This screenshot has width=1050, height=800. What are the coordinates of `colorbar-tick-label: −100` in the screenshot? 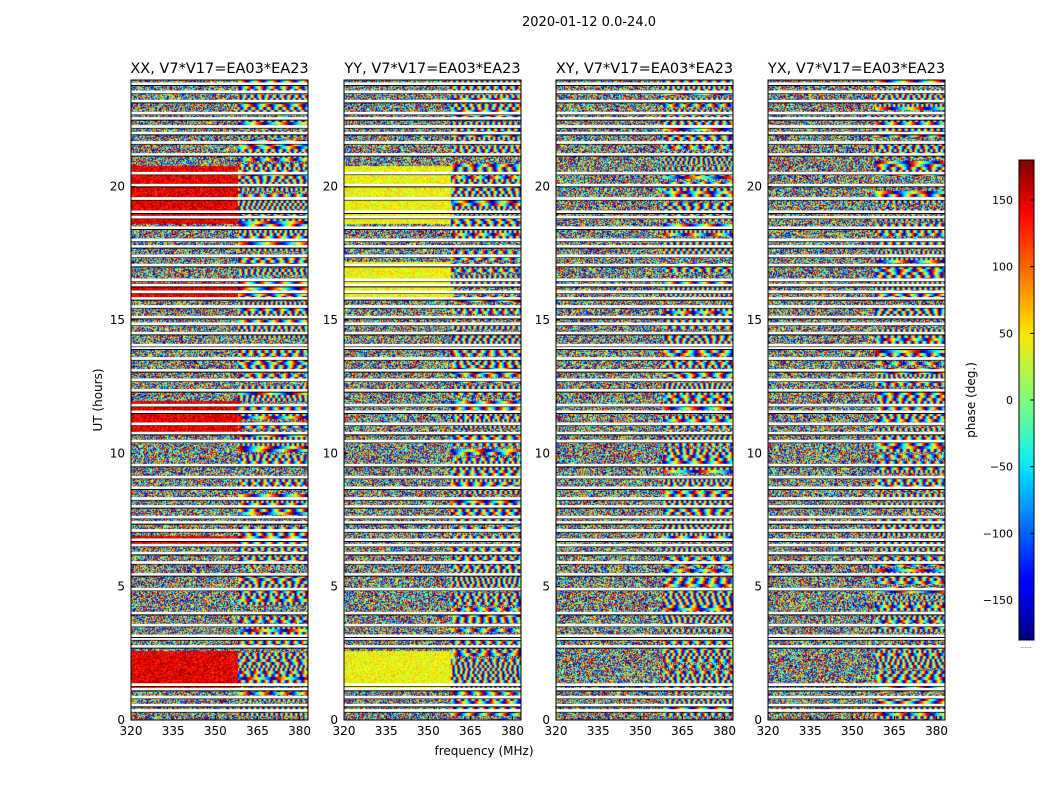 It's located at (998, 533).